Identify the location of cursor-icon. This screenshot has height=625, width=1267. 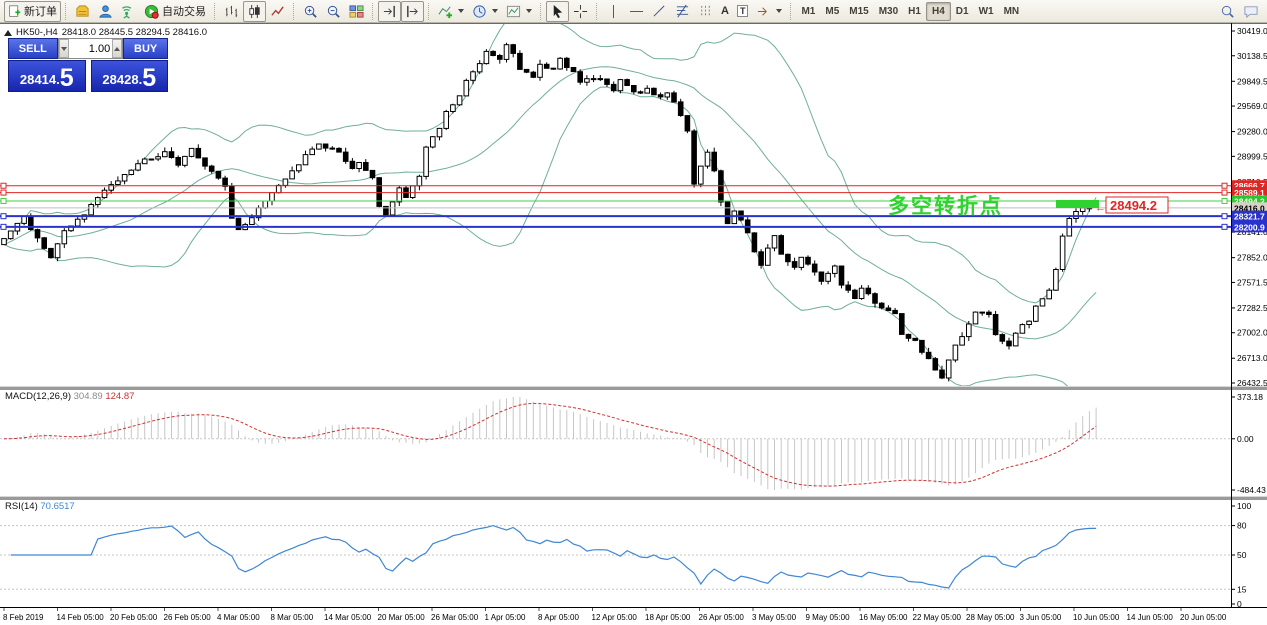
(557, 11).